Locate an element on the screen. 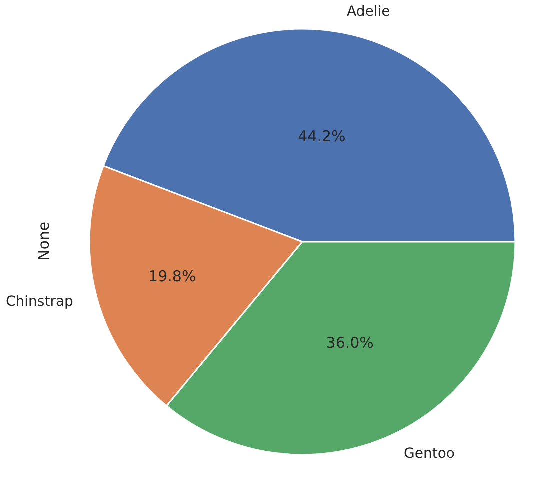  slice-label: Adelie is located at coordinates (368, 12).